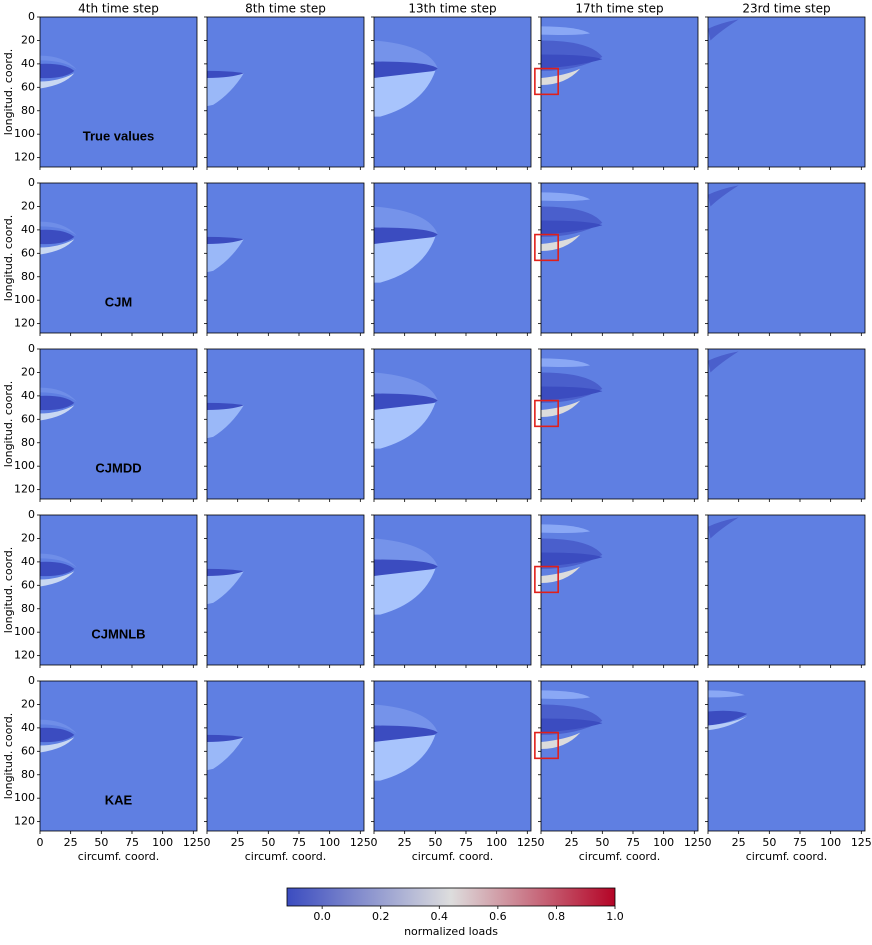  What do you see at coordinates (498, 916) in the screenshot?
I see `colorbar-tick-label: 0.6` at bounding box center [498, 916].